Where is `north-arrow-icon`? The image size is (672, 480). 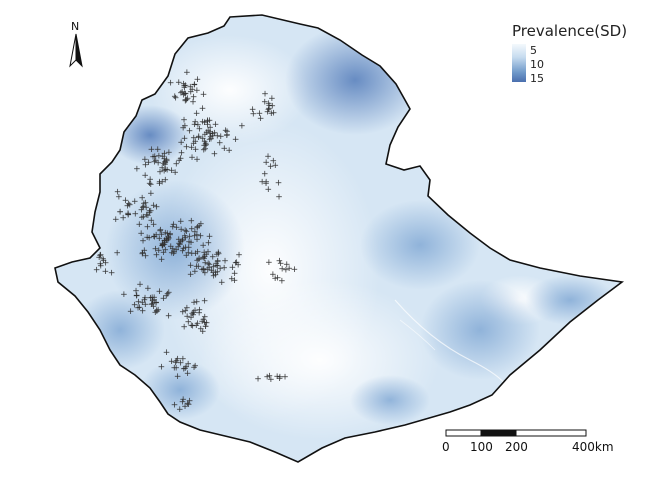
north-arrow-icon is located at coordinates (76, 50).